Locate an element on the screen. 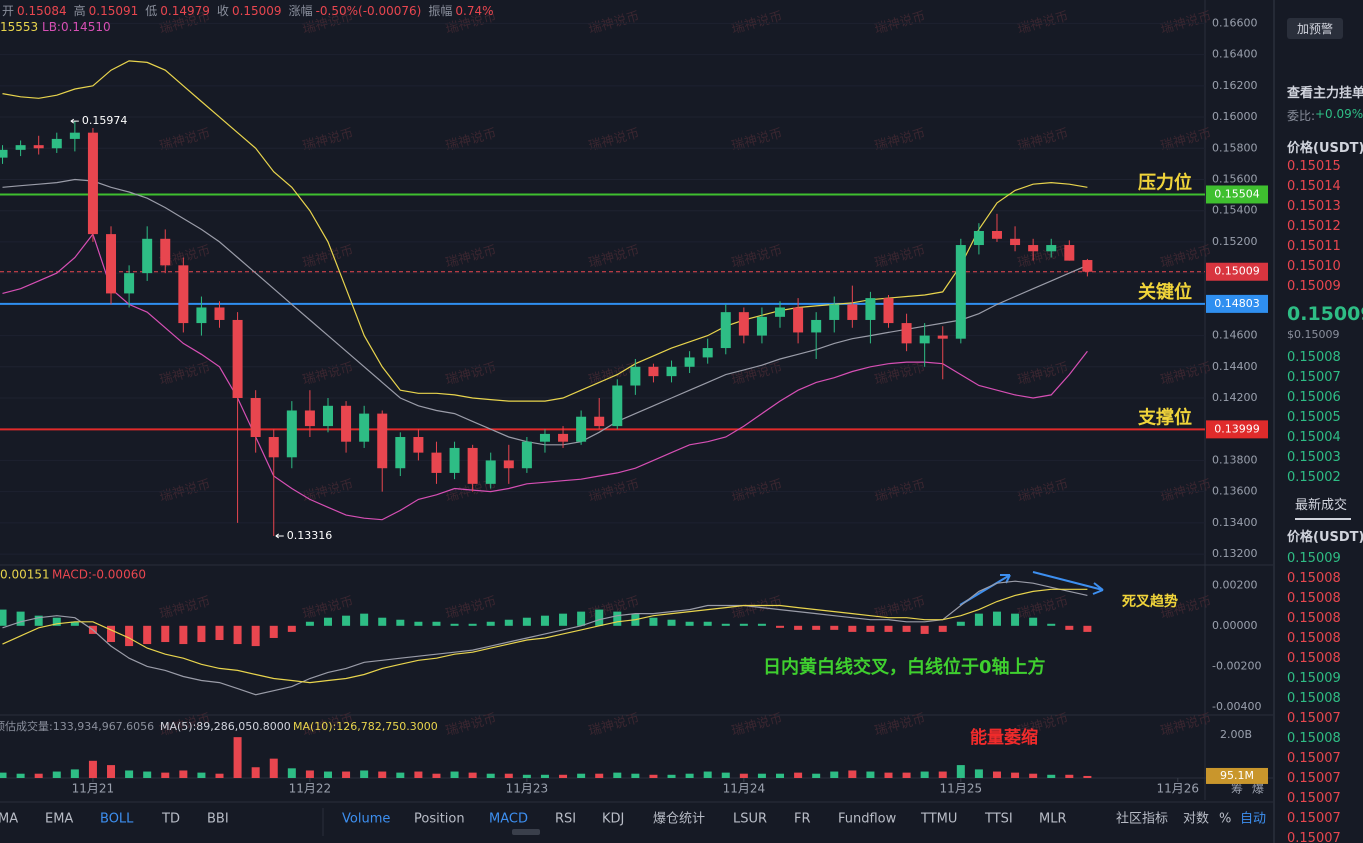 The height and width of the screenshot is (843, 1363). ohlc-value: 0.15009 is located at coordinates (256, 11).